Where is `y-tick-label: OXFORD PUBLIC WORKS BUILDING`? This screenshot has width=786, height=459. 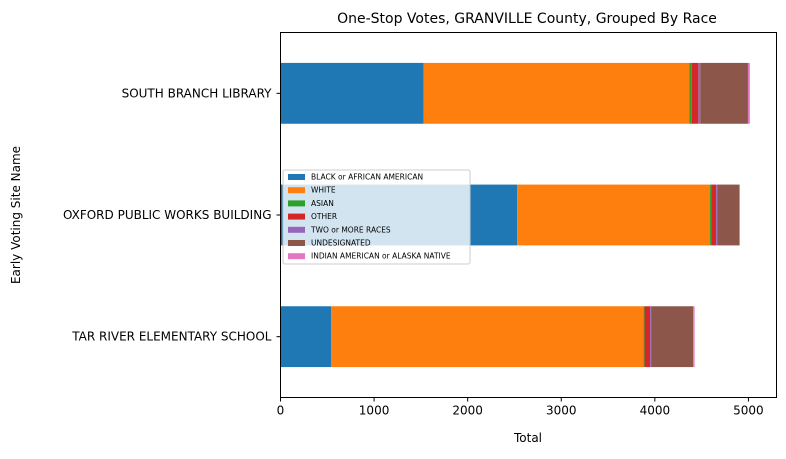
y-tick-label: OXFORD PUBLIC WORKS BUILDING is located at coordinates (167, 215).